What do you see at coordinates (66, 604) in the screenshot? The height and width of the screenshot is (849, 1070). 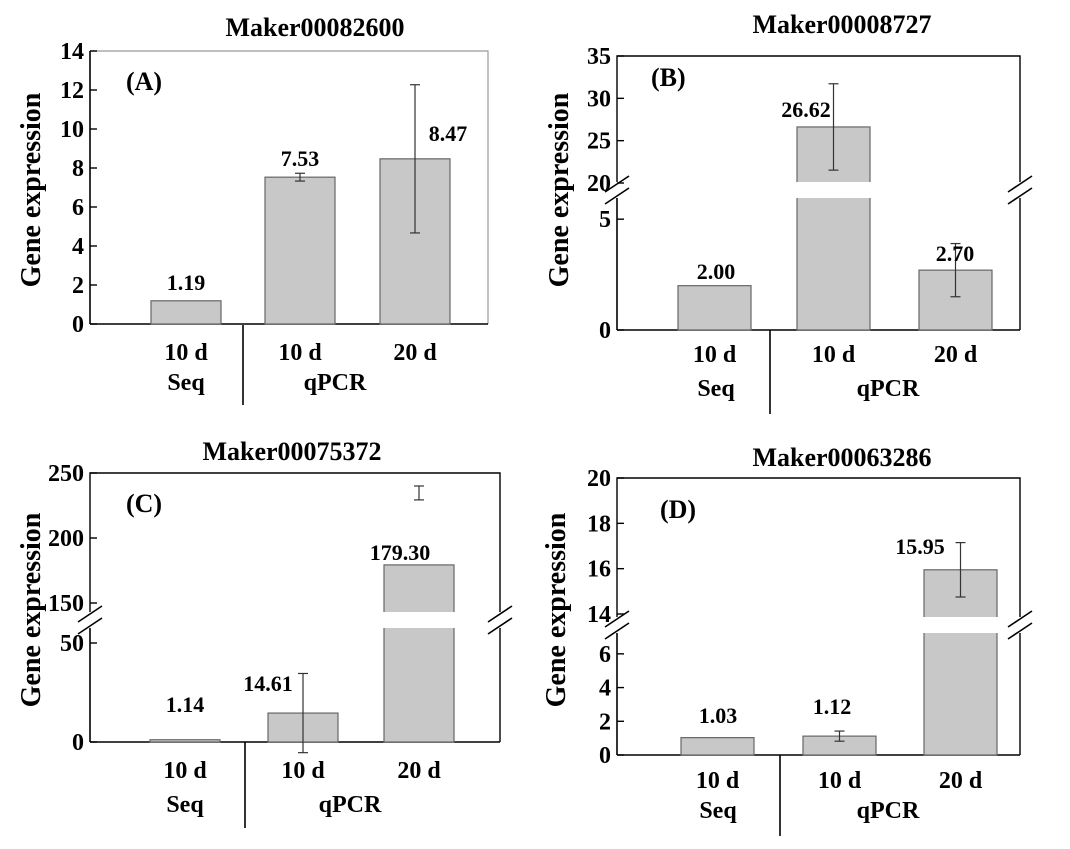 I see `y-tick-label: 150` at bounding box center [66, 604].